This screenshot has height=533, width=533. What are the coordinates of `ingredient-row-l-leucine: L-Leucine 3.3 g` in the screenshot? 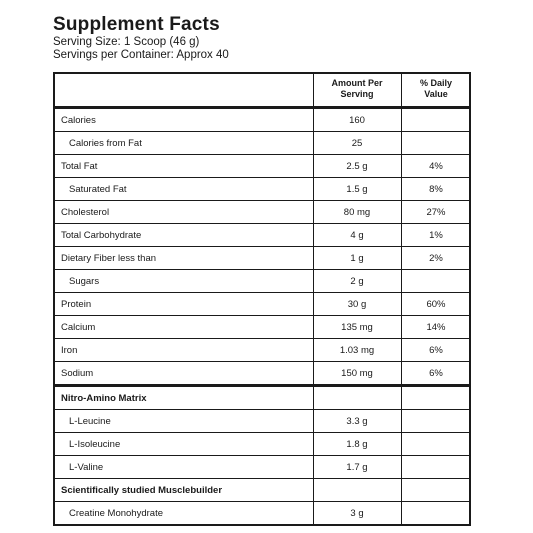 It's located at (262, 421).